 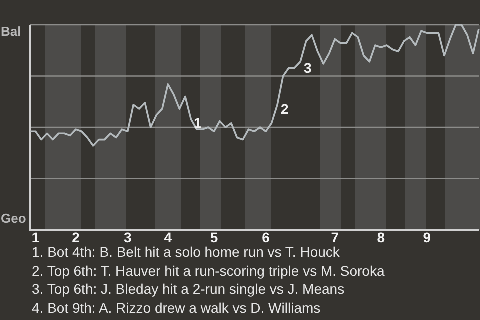 I want to click on x-tick-label: 5, so click(x=214, y=237).